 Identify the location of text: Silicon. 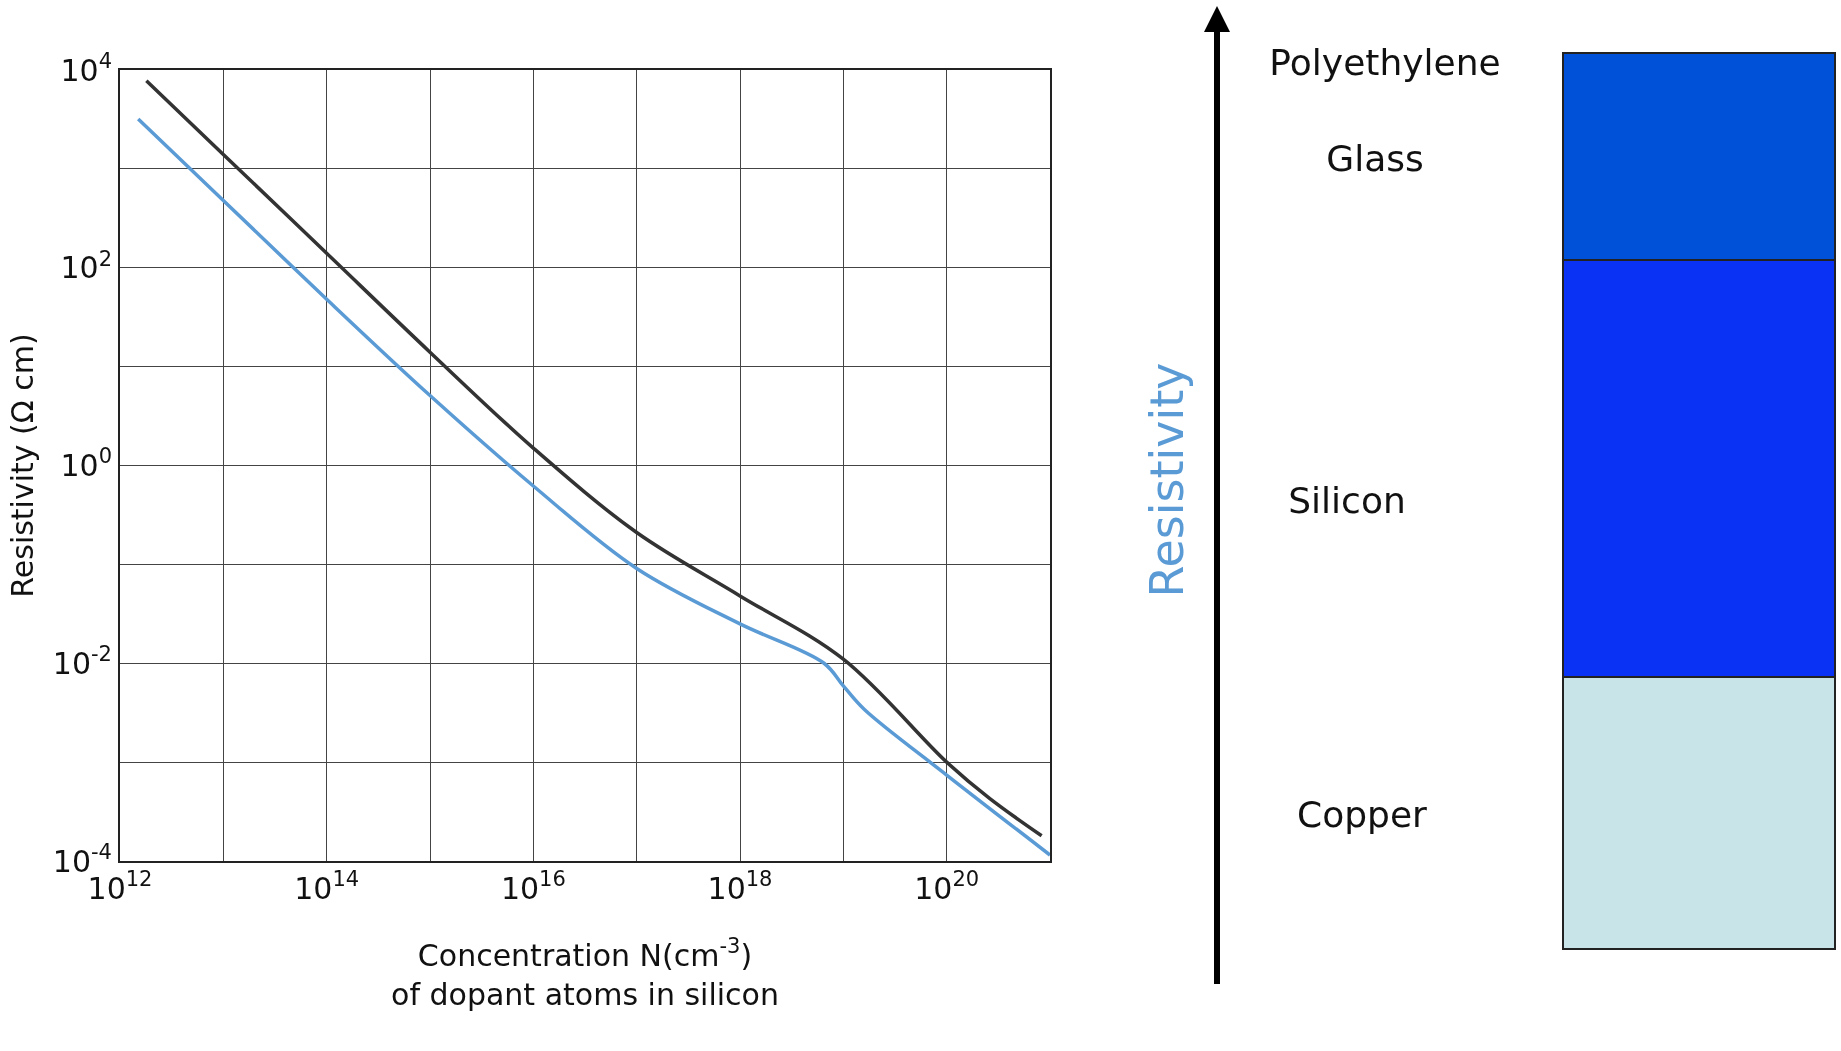
(1347, 500).